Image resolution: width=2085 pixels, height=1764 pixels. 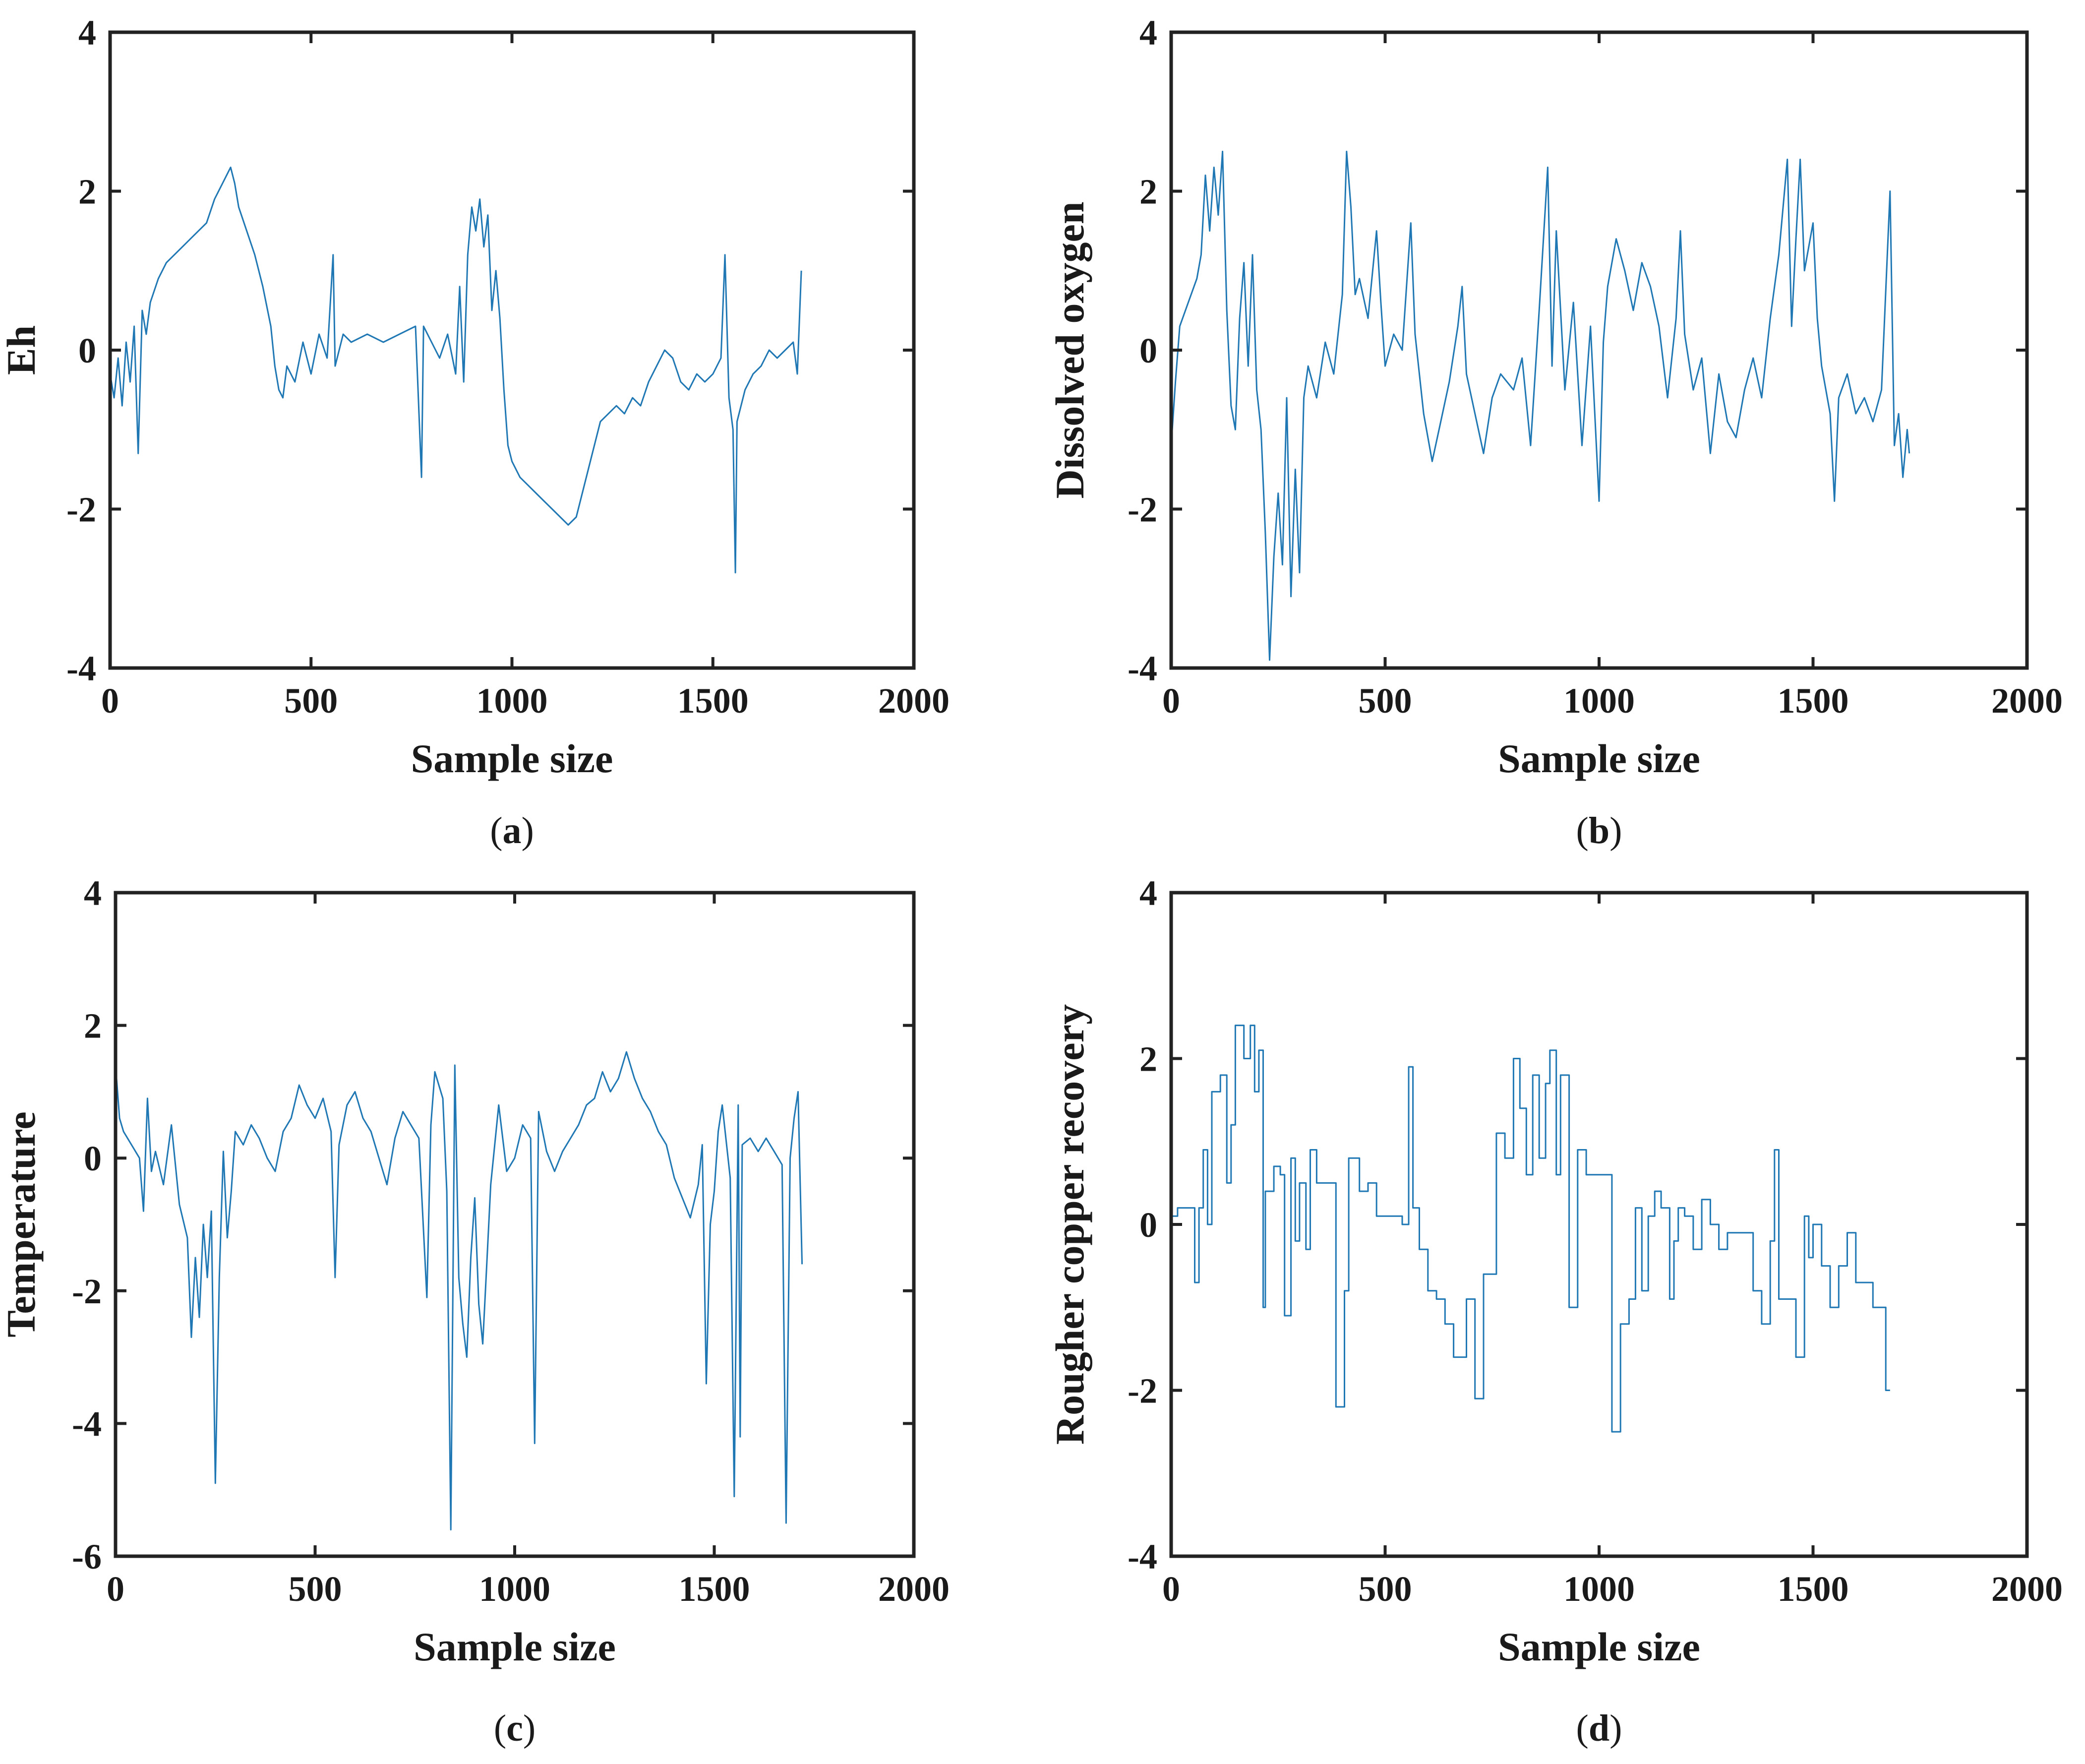 I want to click on series-line-c, so click(x=459, y=1290).